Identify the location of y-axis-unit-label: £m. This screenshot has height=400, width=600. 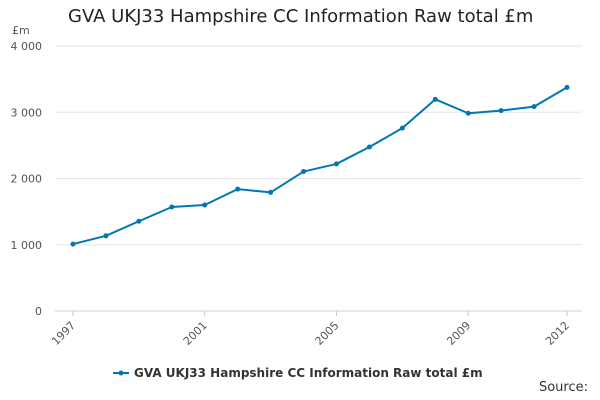
(21, 30).